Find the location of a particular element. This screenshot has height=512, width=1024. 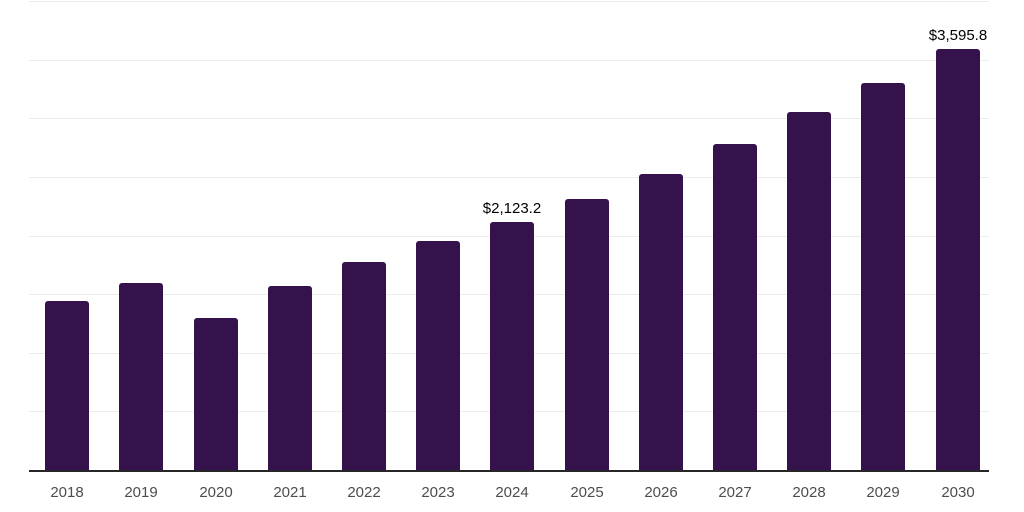

bar-2026 is located at coordinates (661, 322).